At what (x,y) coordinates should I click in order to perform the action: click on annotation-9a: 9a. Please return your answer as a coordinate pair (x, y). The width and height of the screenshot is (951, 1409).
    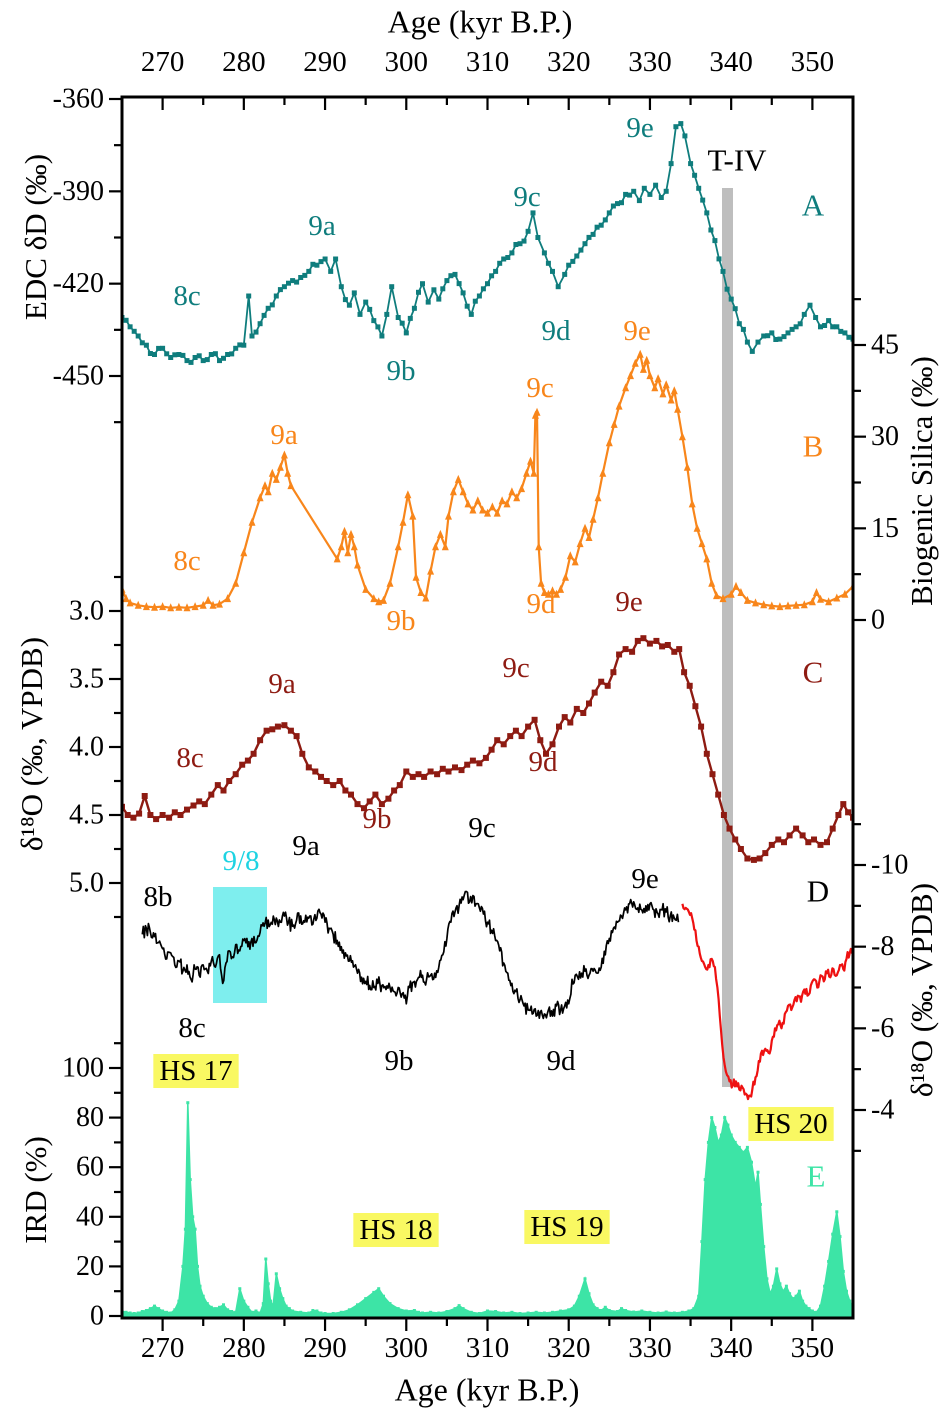
    Looking at the image, I should click on (306, 846).